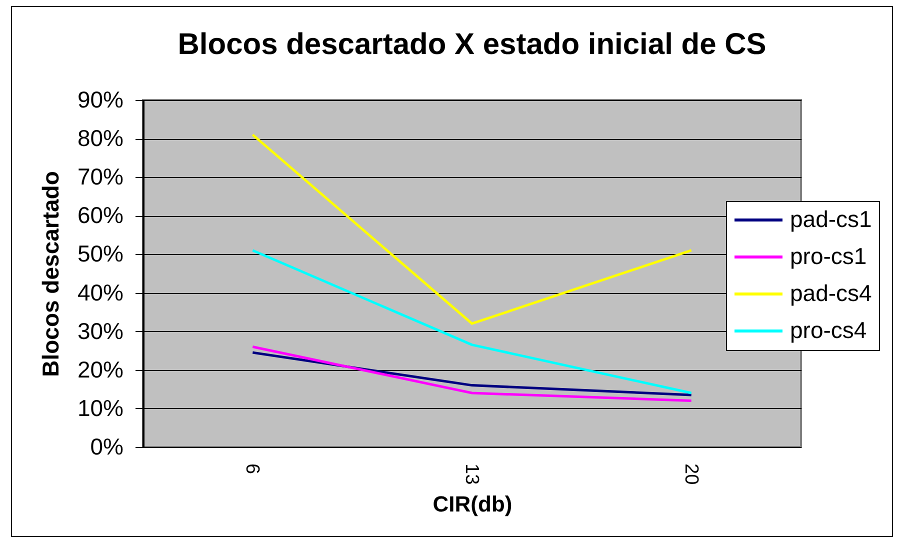 Image resolution: width=901 pixels, height=544 pixels. What do you see at coordinates (100, 99) in the screenshot?
I see `y-tick-label: 90%` at bounding box center [100, 99].